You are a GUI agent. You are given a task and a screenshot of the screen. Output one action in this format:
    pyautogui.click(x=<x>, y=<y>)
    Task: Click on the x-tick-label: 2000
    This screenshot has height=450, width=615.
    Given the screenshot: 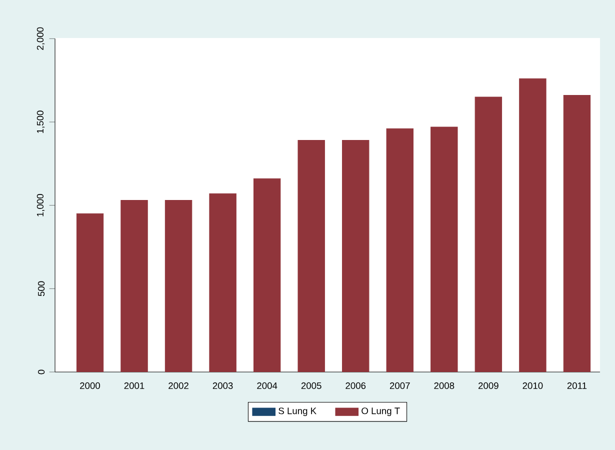 What is the action you would take?
    pyautogui.click(x=90, y=385)
    